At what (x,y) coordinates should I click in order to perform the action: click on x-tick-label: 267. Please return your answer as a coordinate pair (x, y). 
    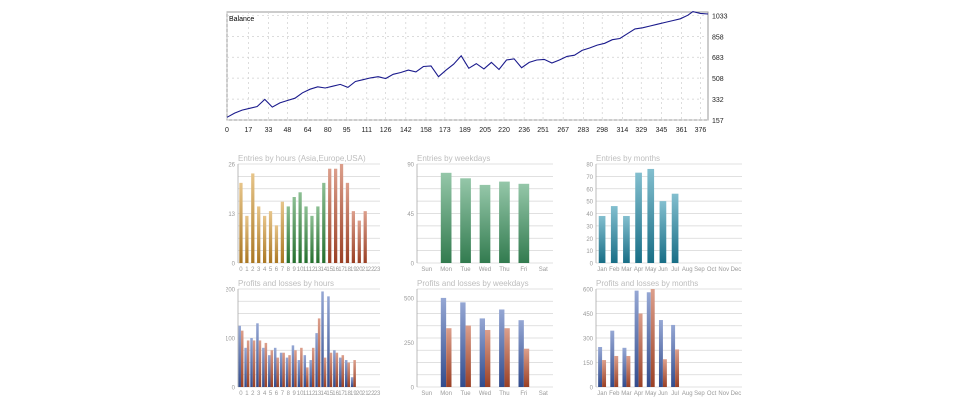
    Looking at the image, I should click on (563, 130).